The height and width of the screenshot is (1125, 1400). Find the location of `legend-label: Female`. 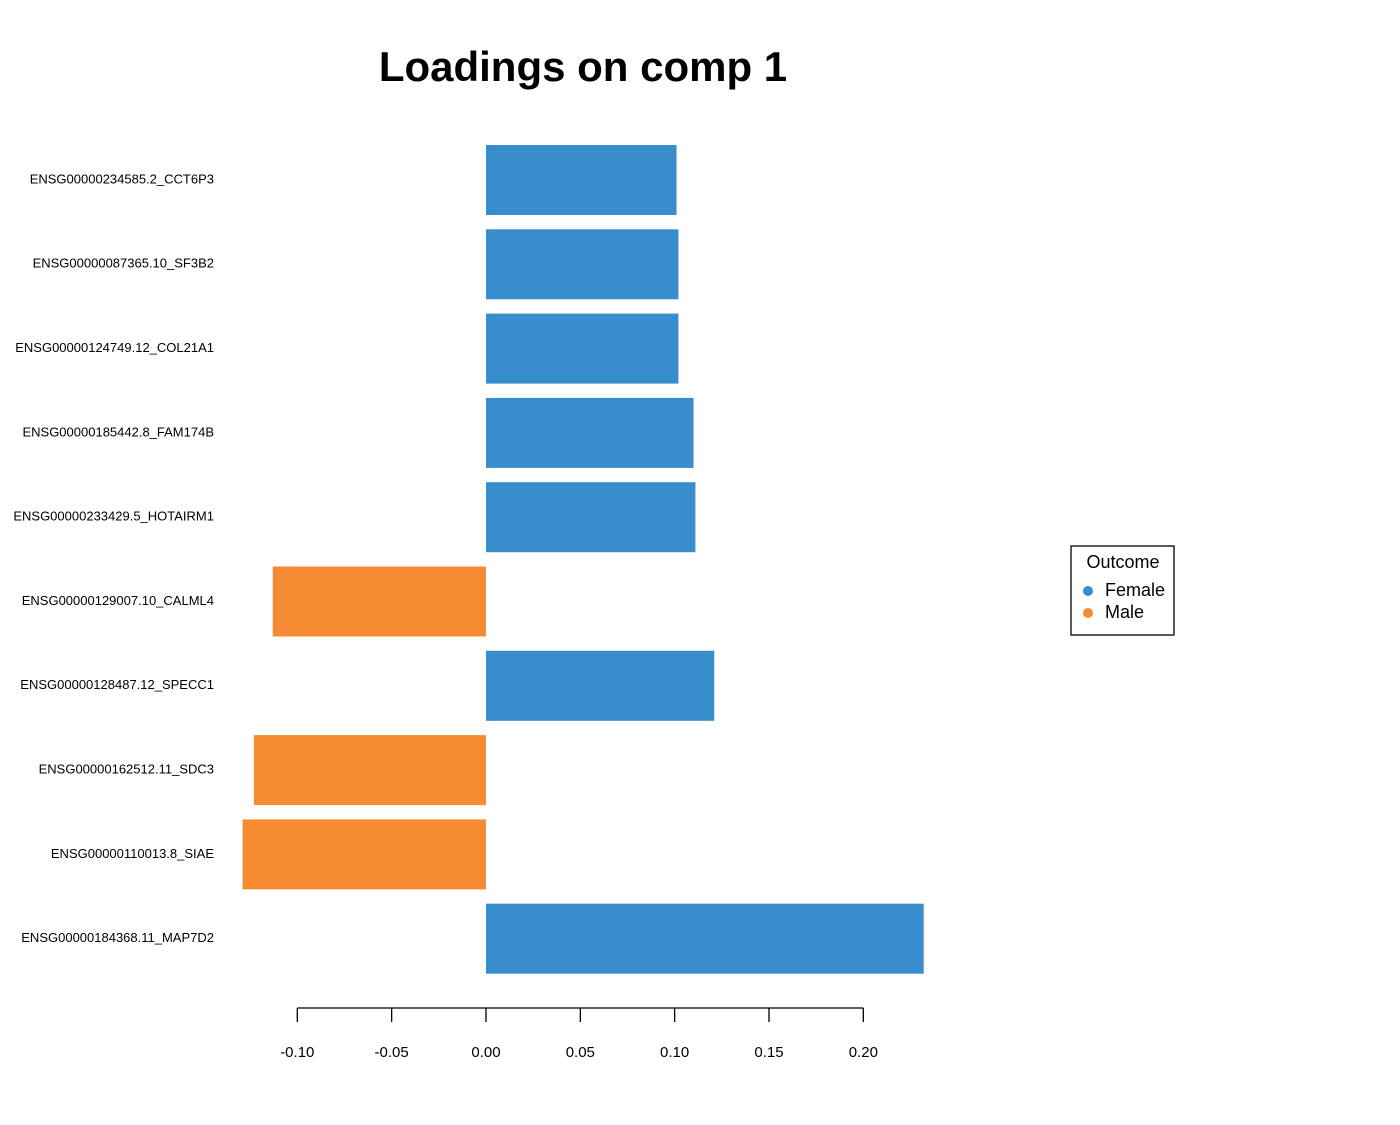

legend-label: Female is located at coordinates (1135, 590).